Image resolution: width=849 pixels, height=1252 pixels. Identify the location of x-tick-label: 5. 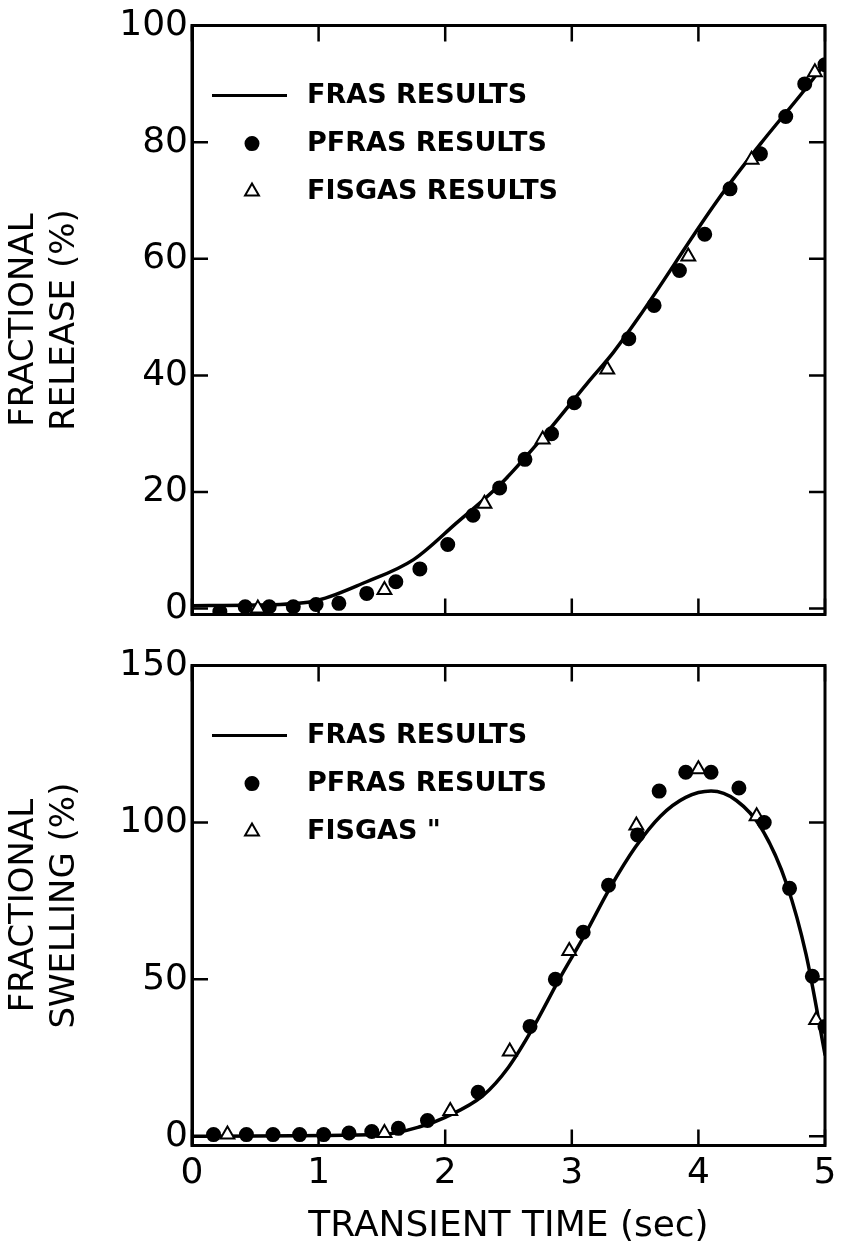
(825, 1170).